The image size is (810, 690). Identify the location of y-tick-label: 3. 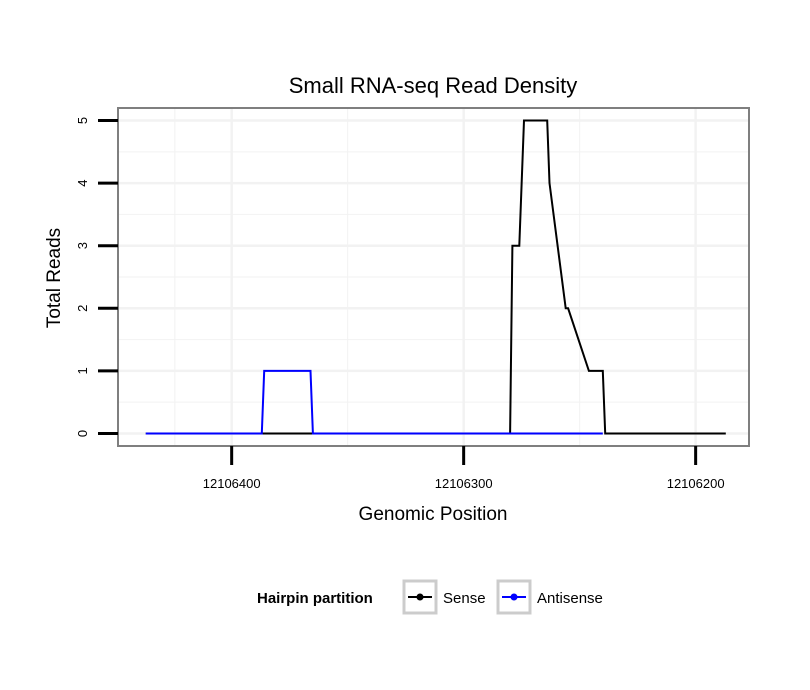
(82, 245).